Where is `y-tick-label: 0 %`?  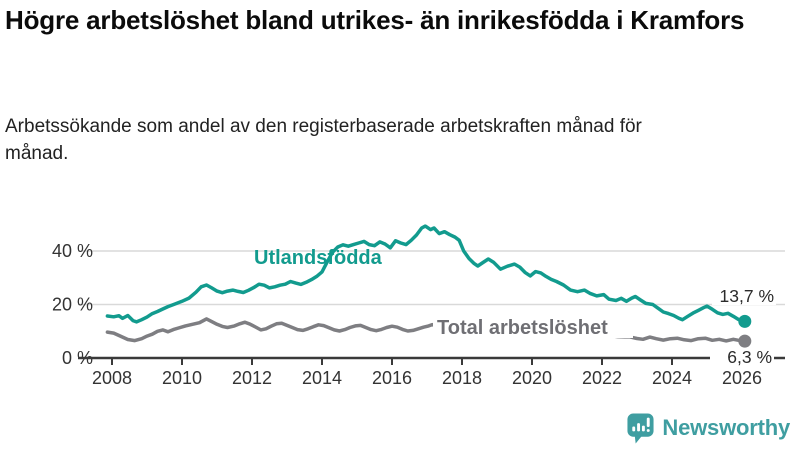 y-tick-label: 0 % is located at coordinates (77, 358).